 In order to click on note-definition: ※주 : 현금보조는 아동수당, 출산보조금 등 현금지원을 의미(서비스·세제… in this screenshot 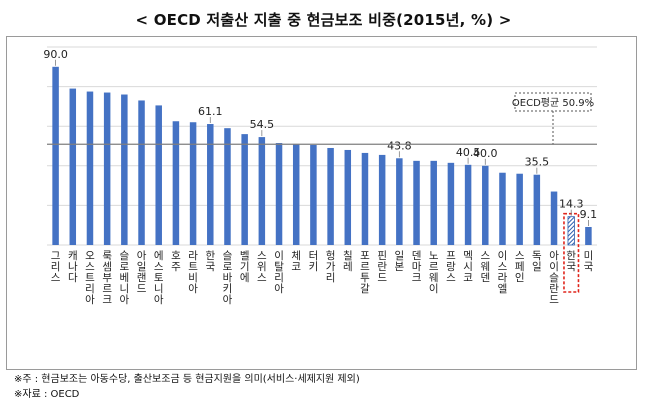, I will do `click(187, 379)`.